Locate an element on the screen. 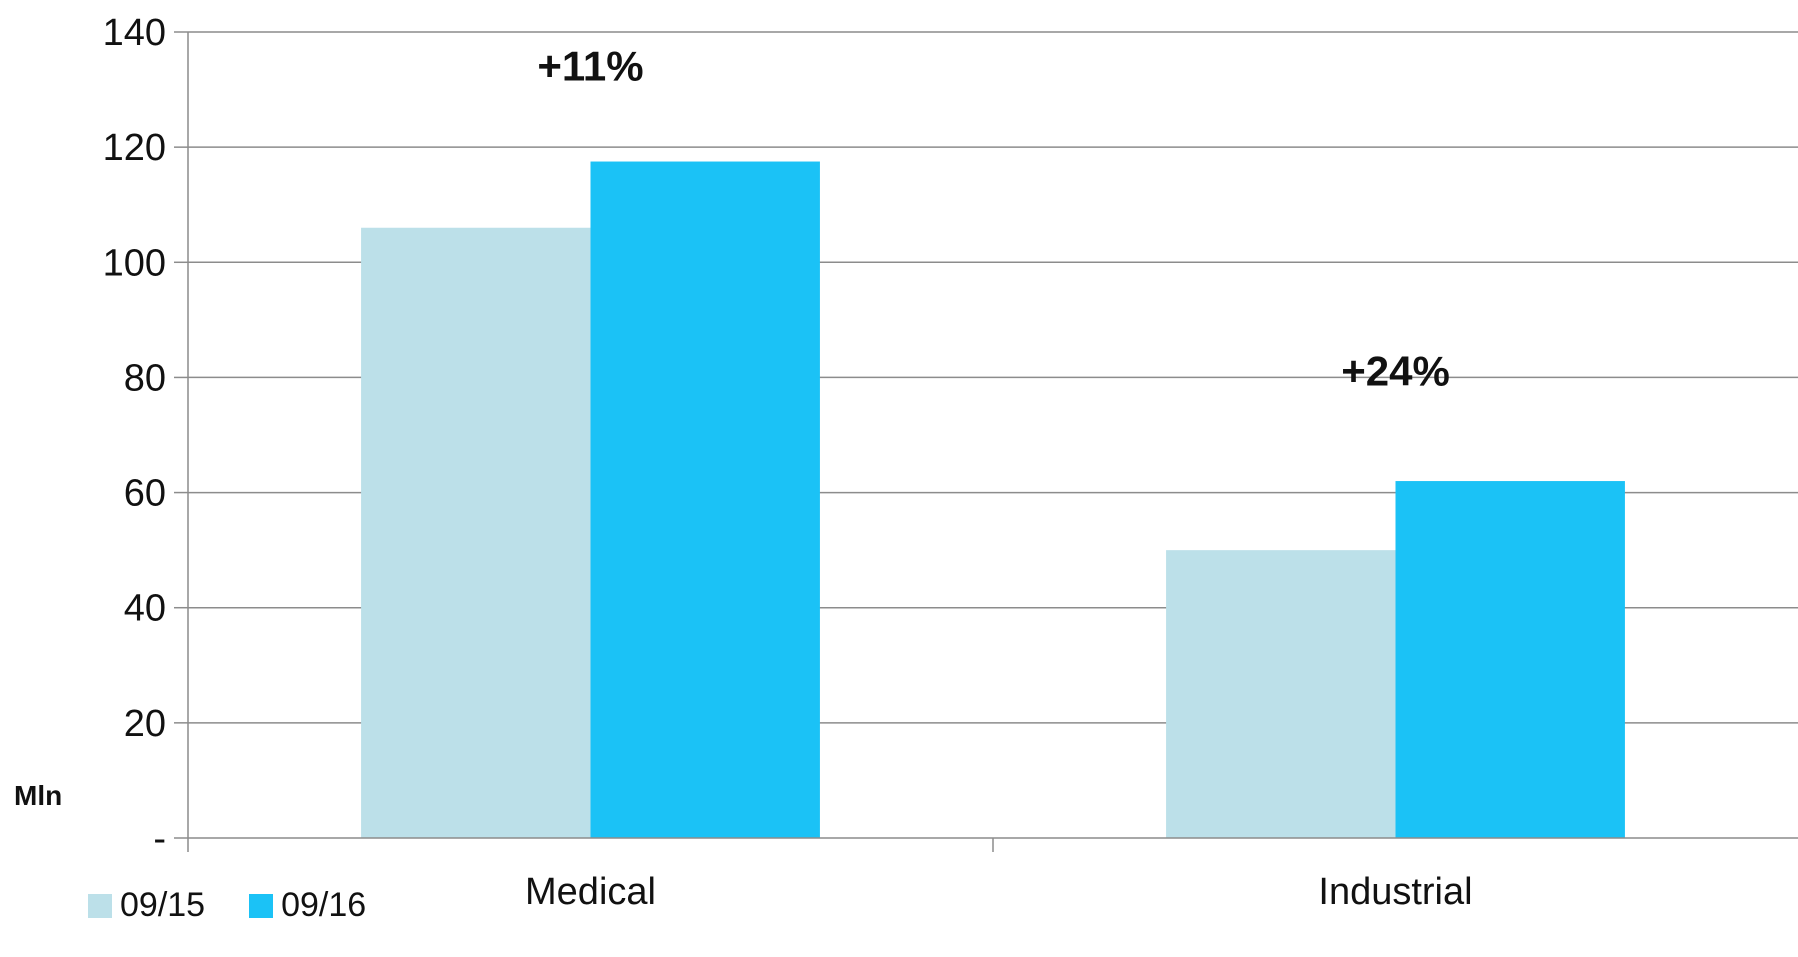 This screenshot has height=957, width=1798. x-tick-labels: Medical Industrial is located at coordinates (999, 892).